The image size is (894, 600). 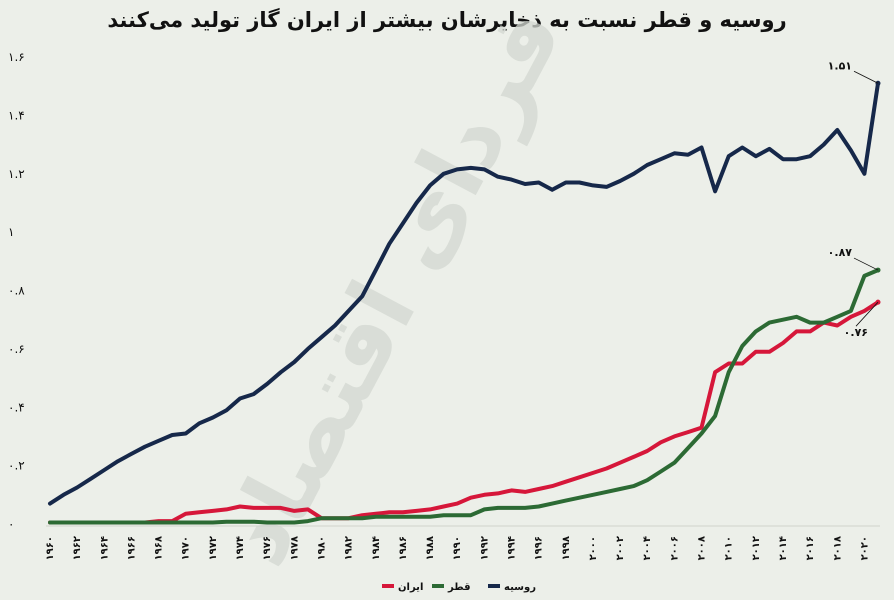 What do you see at coordinates (410, 587) in the screenshot?
I see `legend-label: ایران` at bounding box center [410, 587].